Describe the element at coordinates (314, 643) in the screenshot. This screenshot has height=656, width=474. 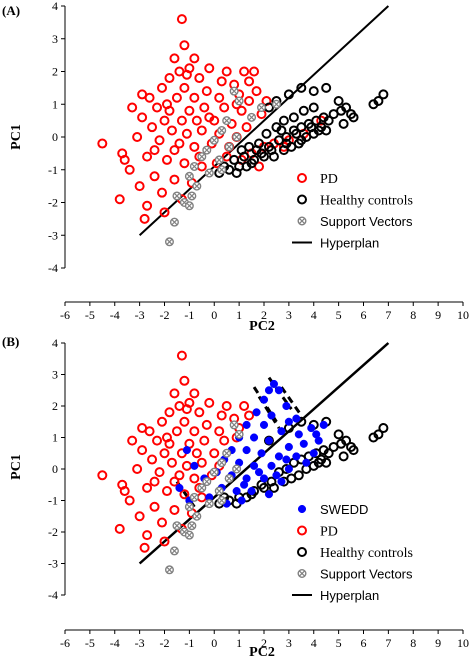
I see `panel-b-x-tick-label: 4` at that location.